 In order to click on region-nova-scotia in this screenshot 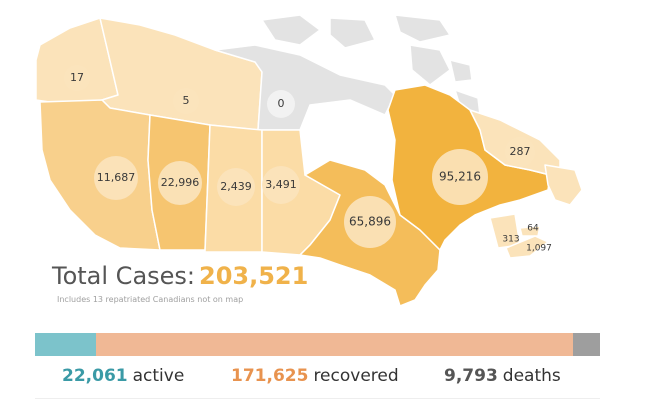, I will do `click(527, 247)`.